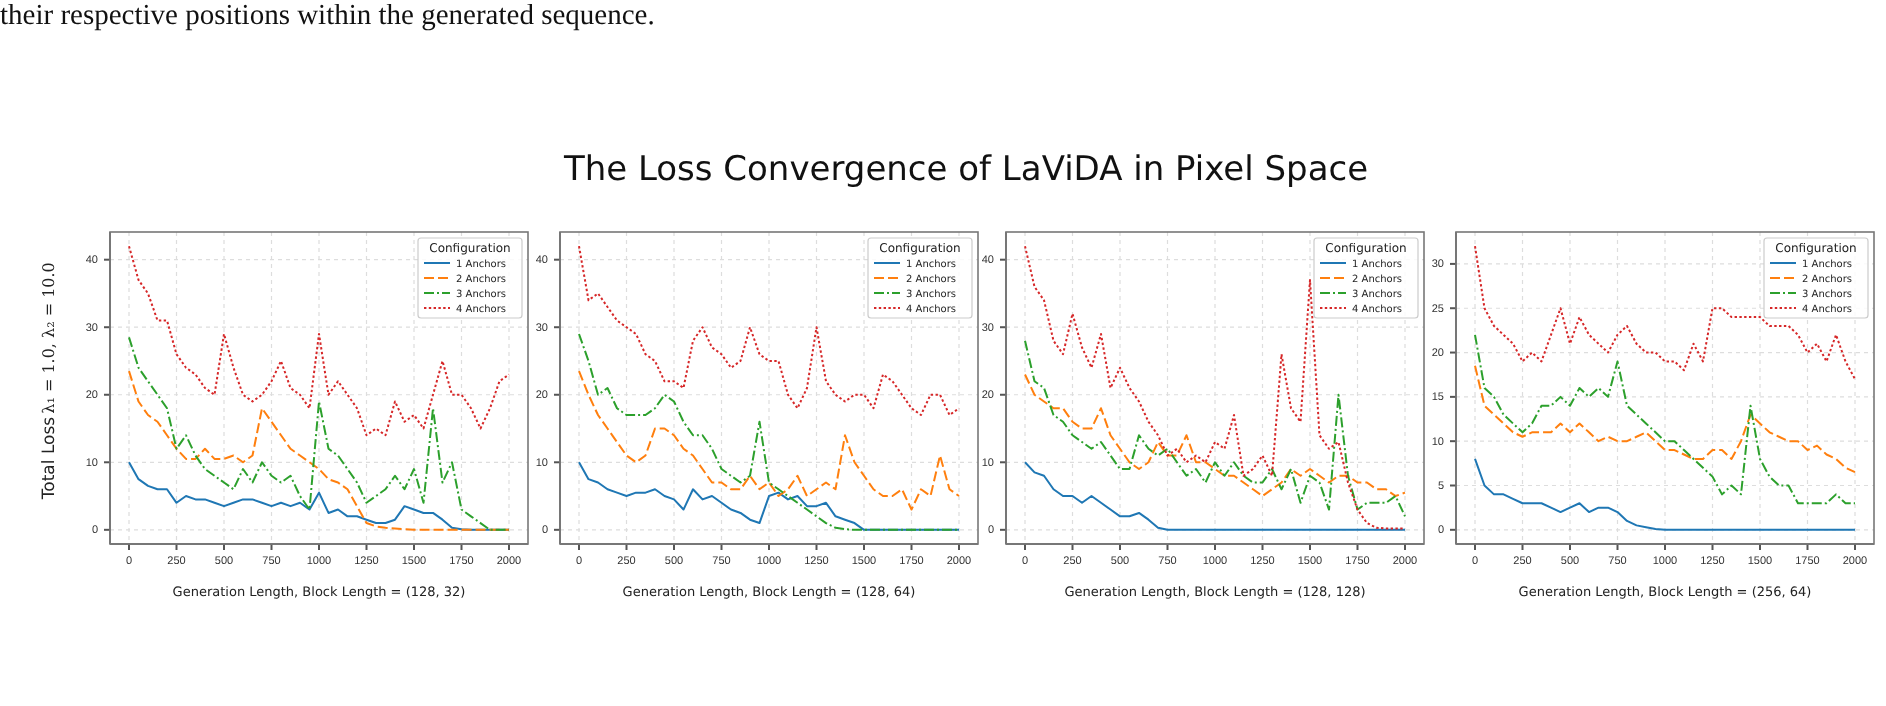 The height and width of the screenshot is (706, 1886). Describe the element at coordinates (49, 338) in the screenshot. I see `text: λ₁ = 1.0, λ₂ = 10.0` at that location.